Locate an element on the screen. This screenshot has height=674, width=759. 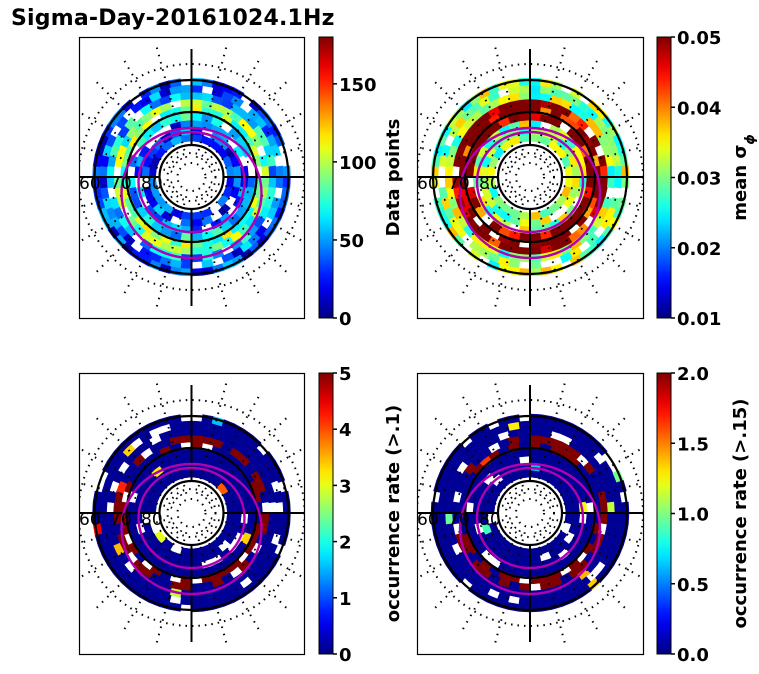
colorbar-tick-label: 1.0 is located at coordinates (693, 515).